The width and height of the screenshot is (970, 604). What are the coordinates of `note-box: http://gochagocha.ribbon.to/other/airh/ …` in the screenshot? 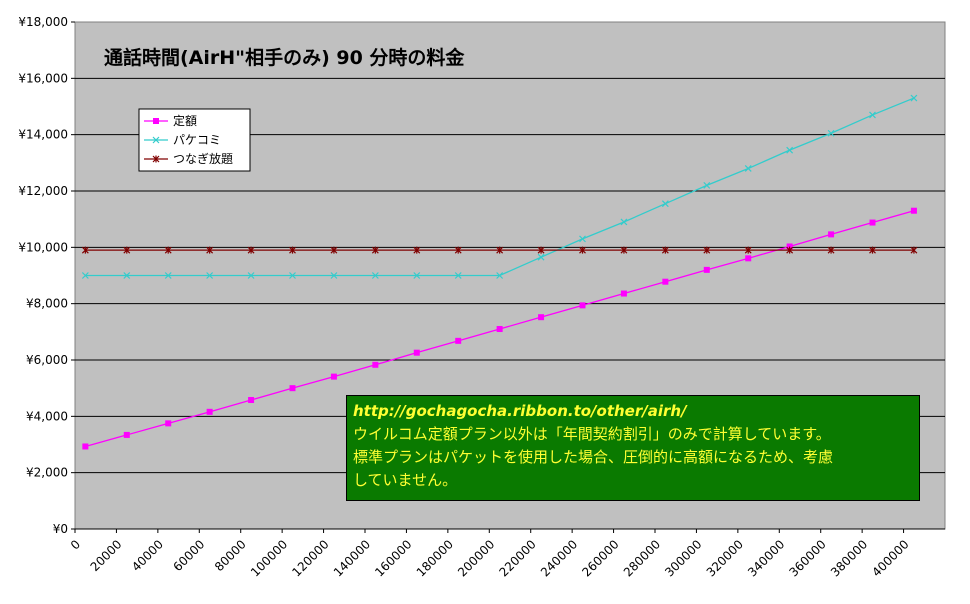 It's located at (633, 448).